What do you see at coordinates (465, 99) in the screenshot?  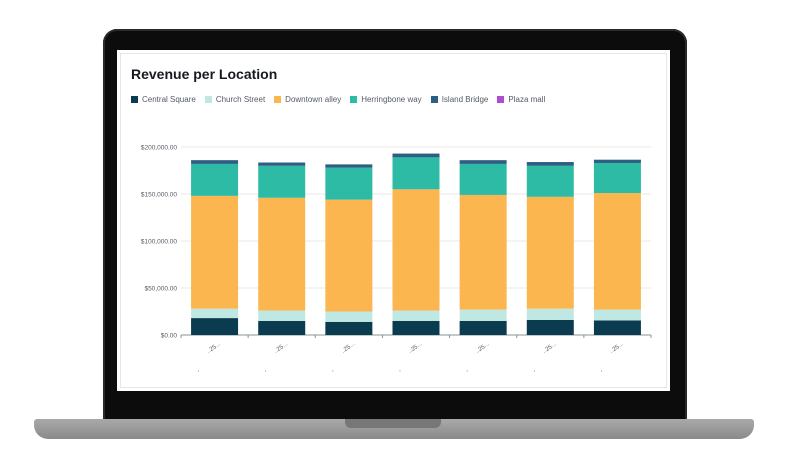 I see `legend-label: Island Bridge` at bounding box center [465, 99].